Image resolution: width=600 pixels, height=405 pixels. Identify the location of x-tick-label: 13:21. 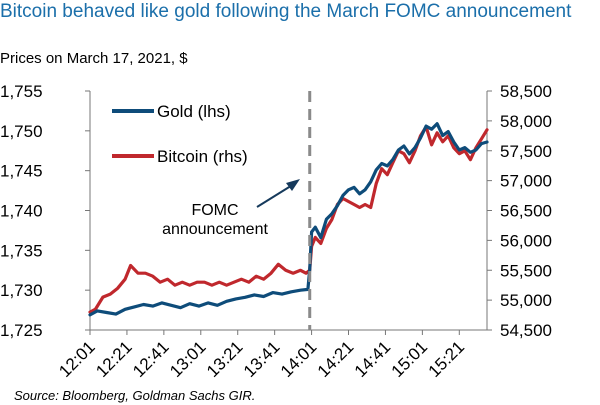
(225, 359).